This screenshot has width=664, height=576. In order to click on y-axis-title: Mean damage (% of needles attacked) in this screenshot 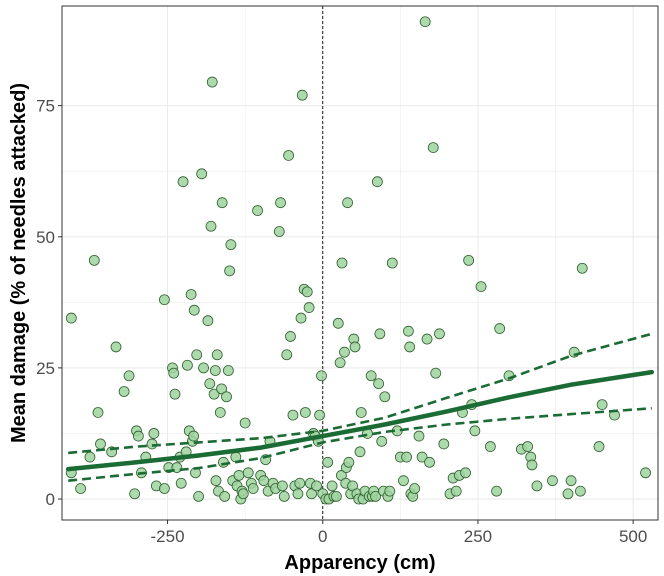, I will do `click(19, 263)`.